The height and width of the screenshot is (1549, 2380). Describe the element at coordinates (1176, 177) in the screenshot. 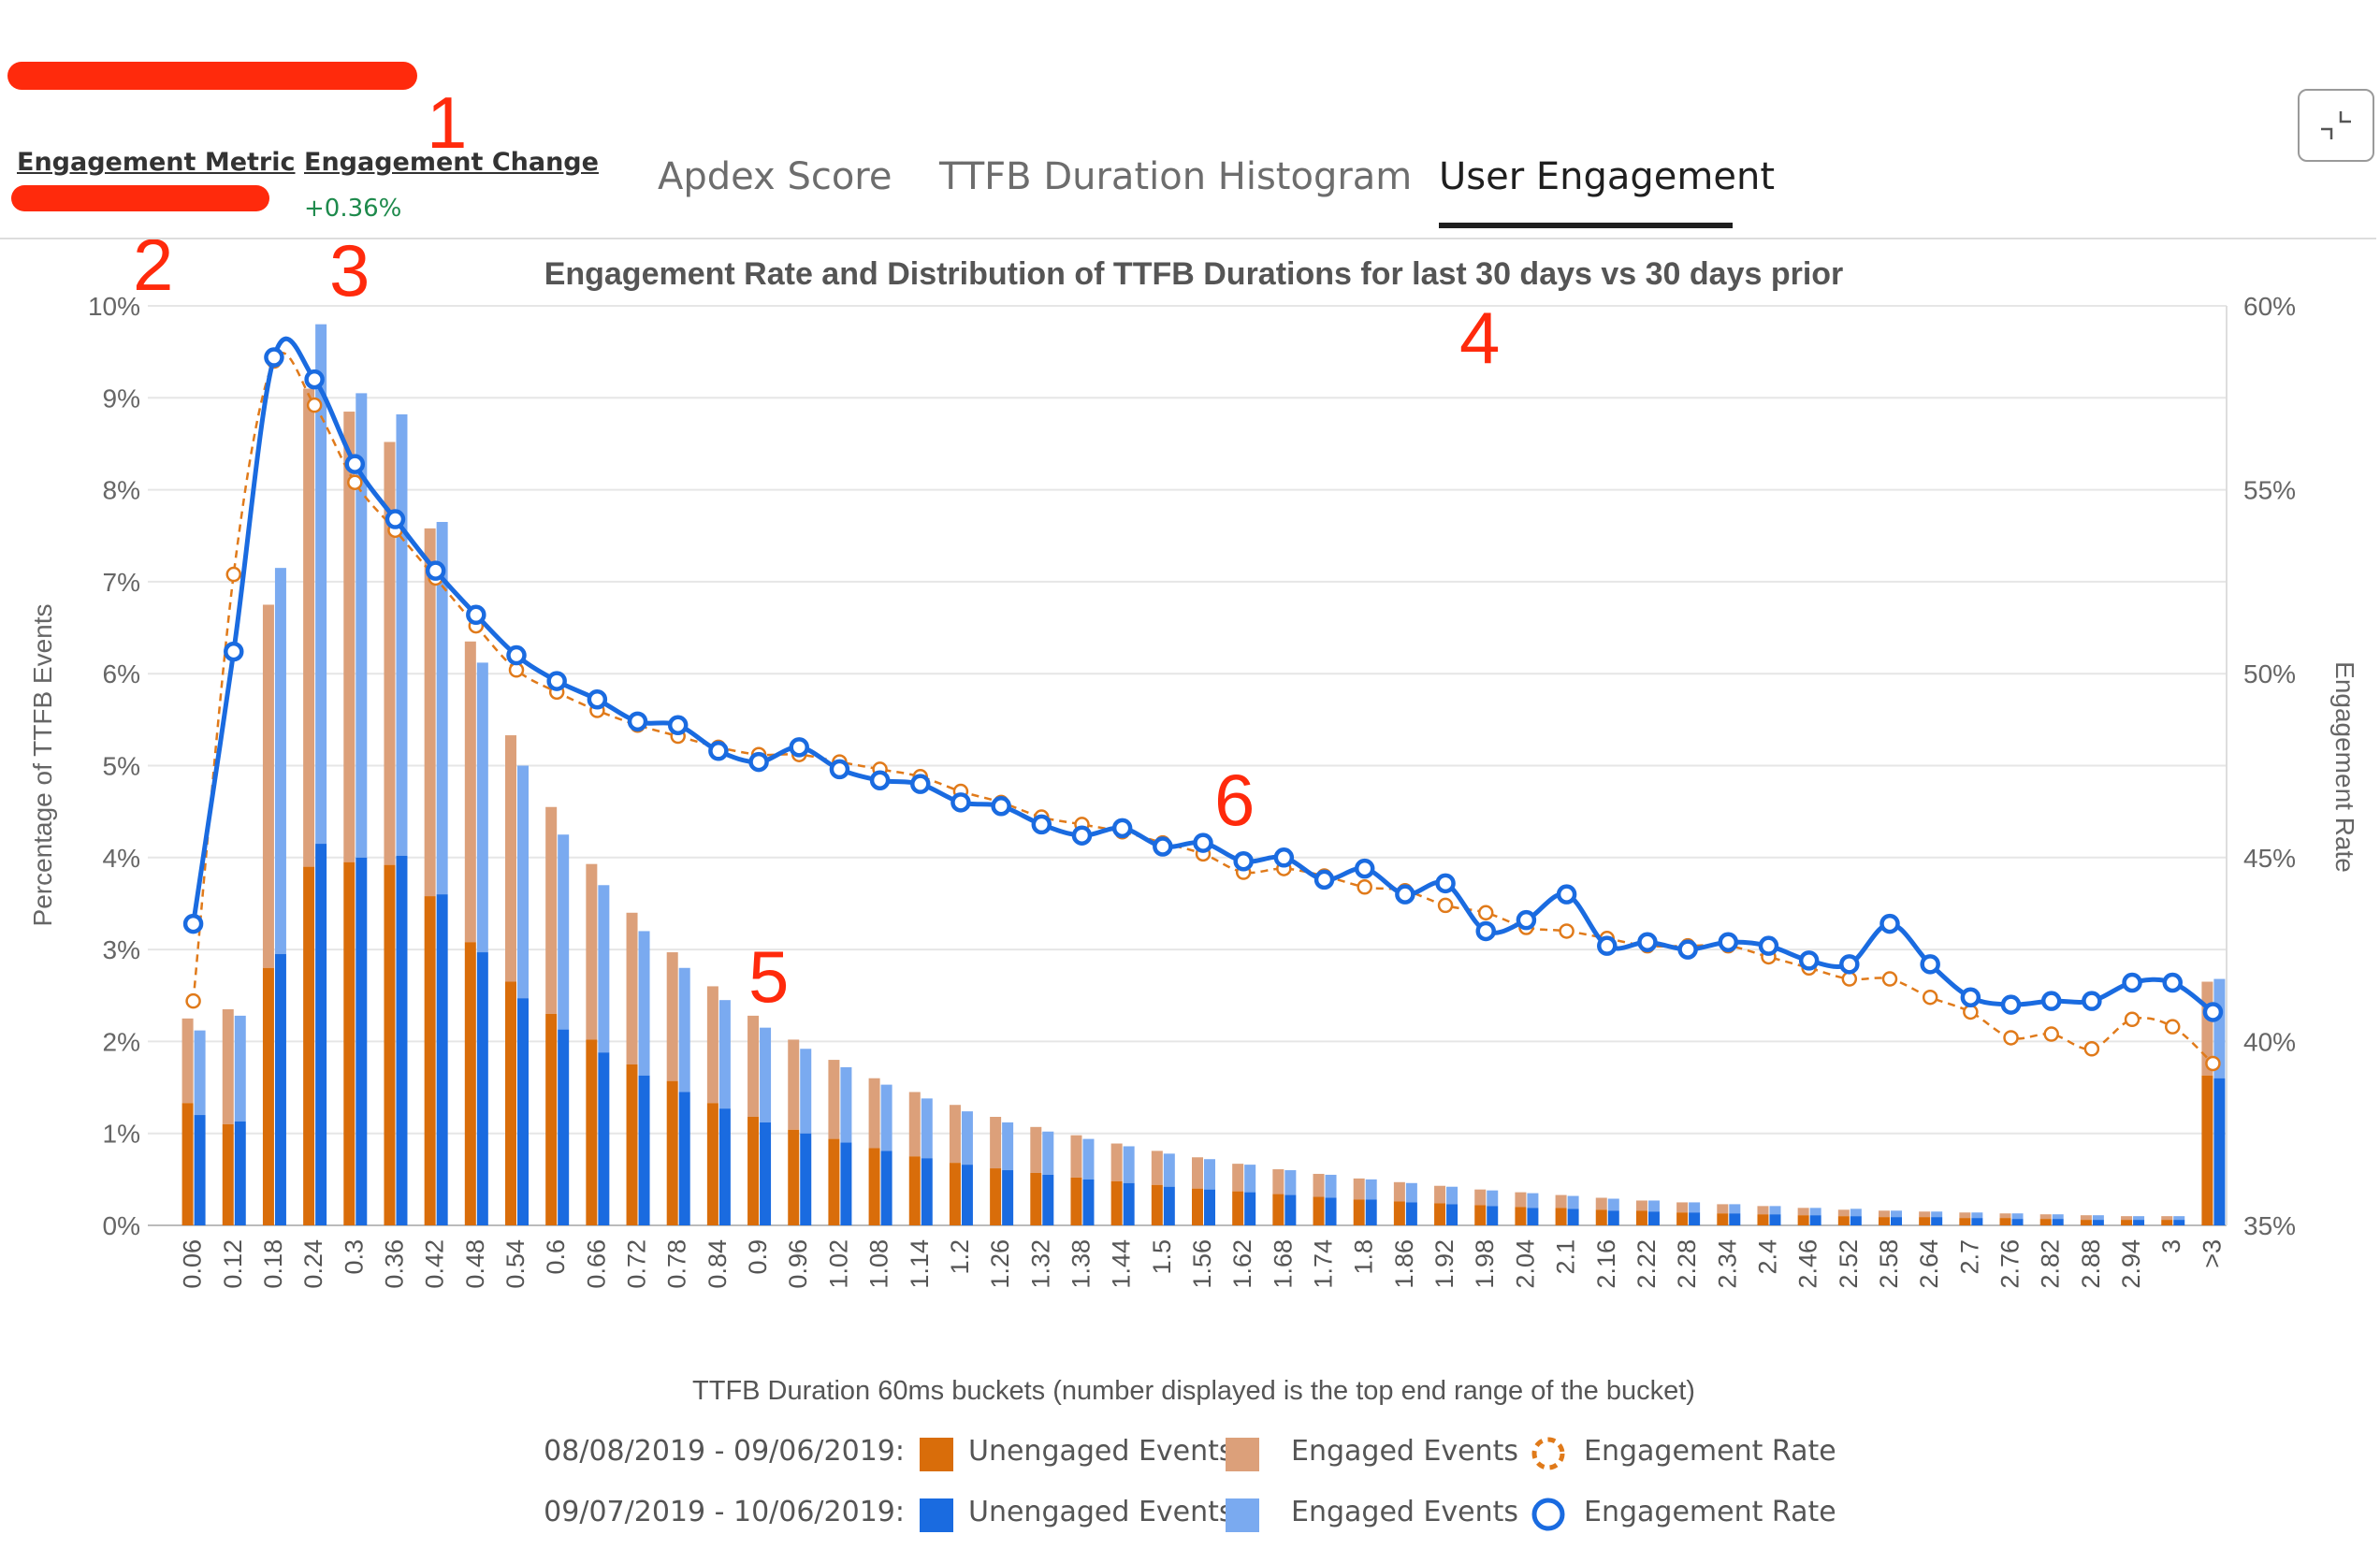

I see `tab-ttfb-duration-histogram: TTFB Duration Histogram` at that location.